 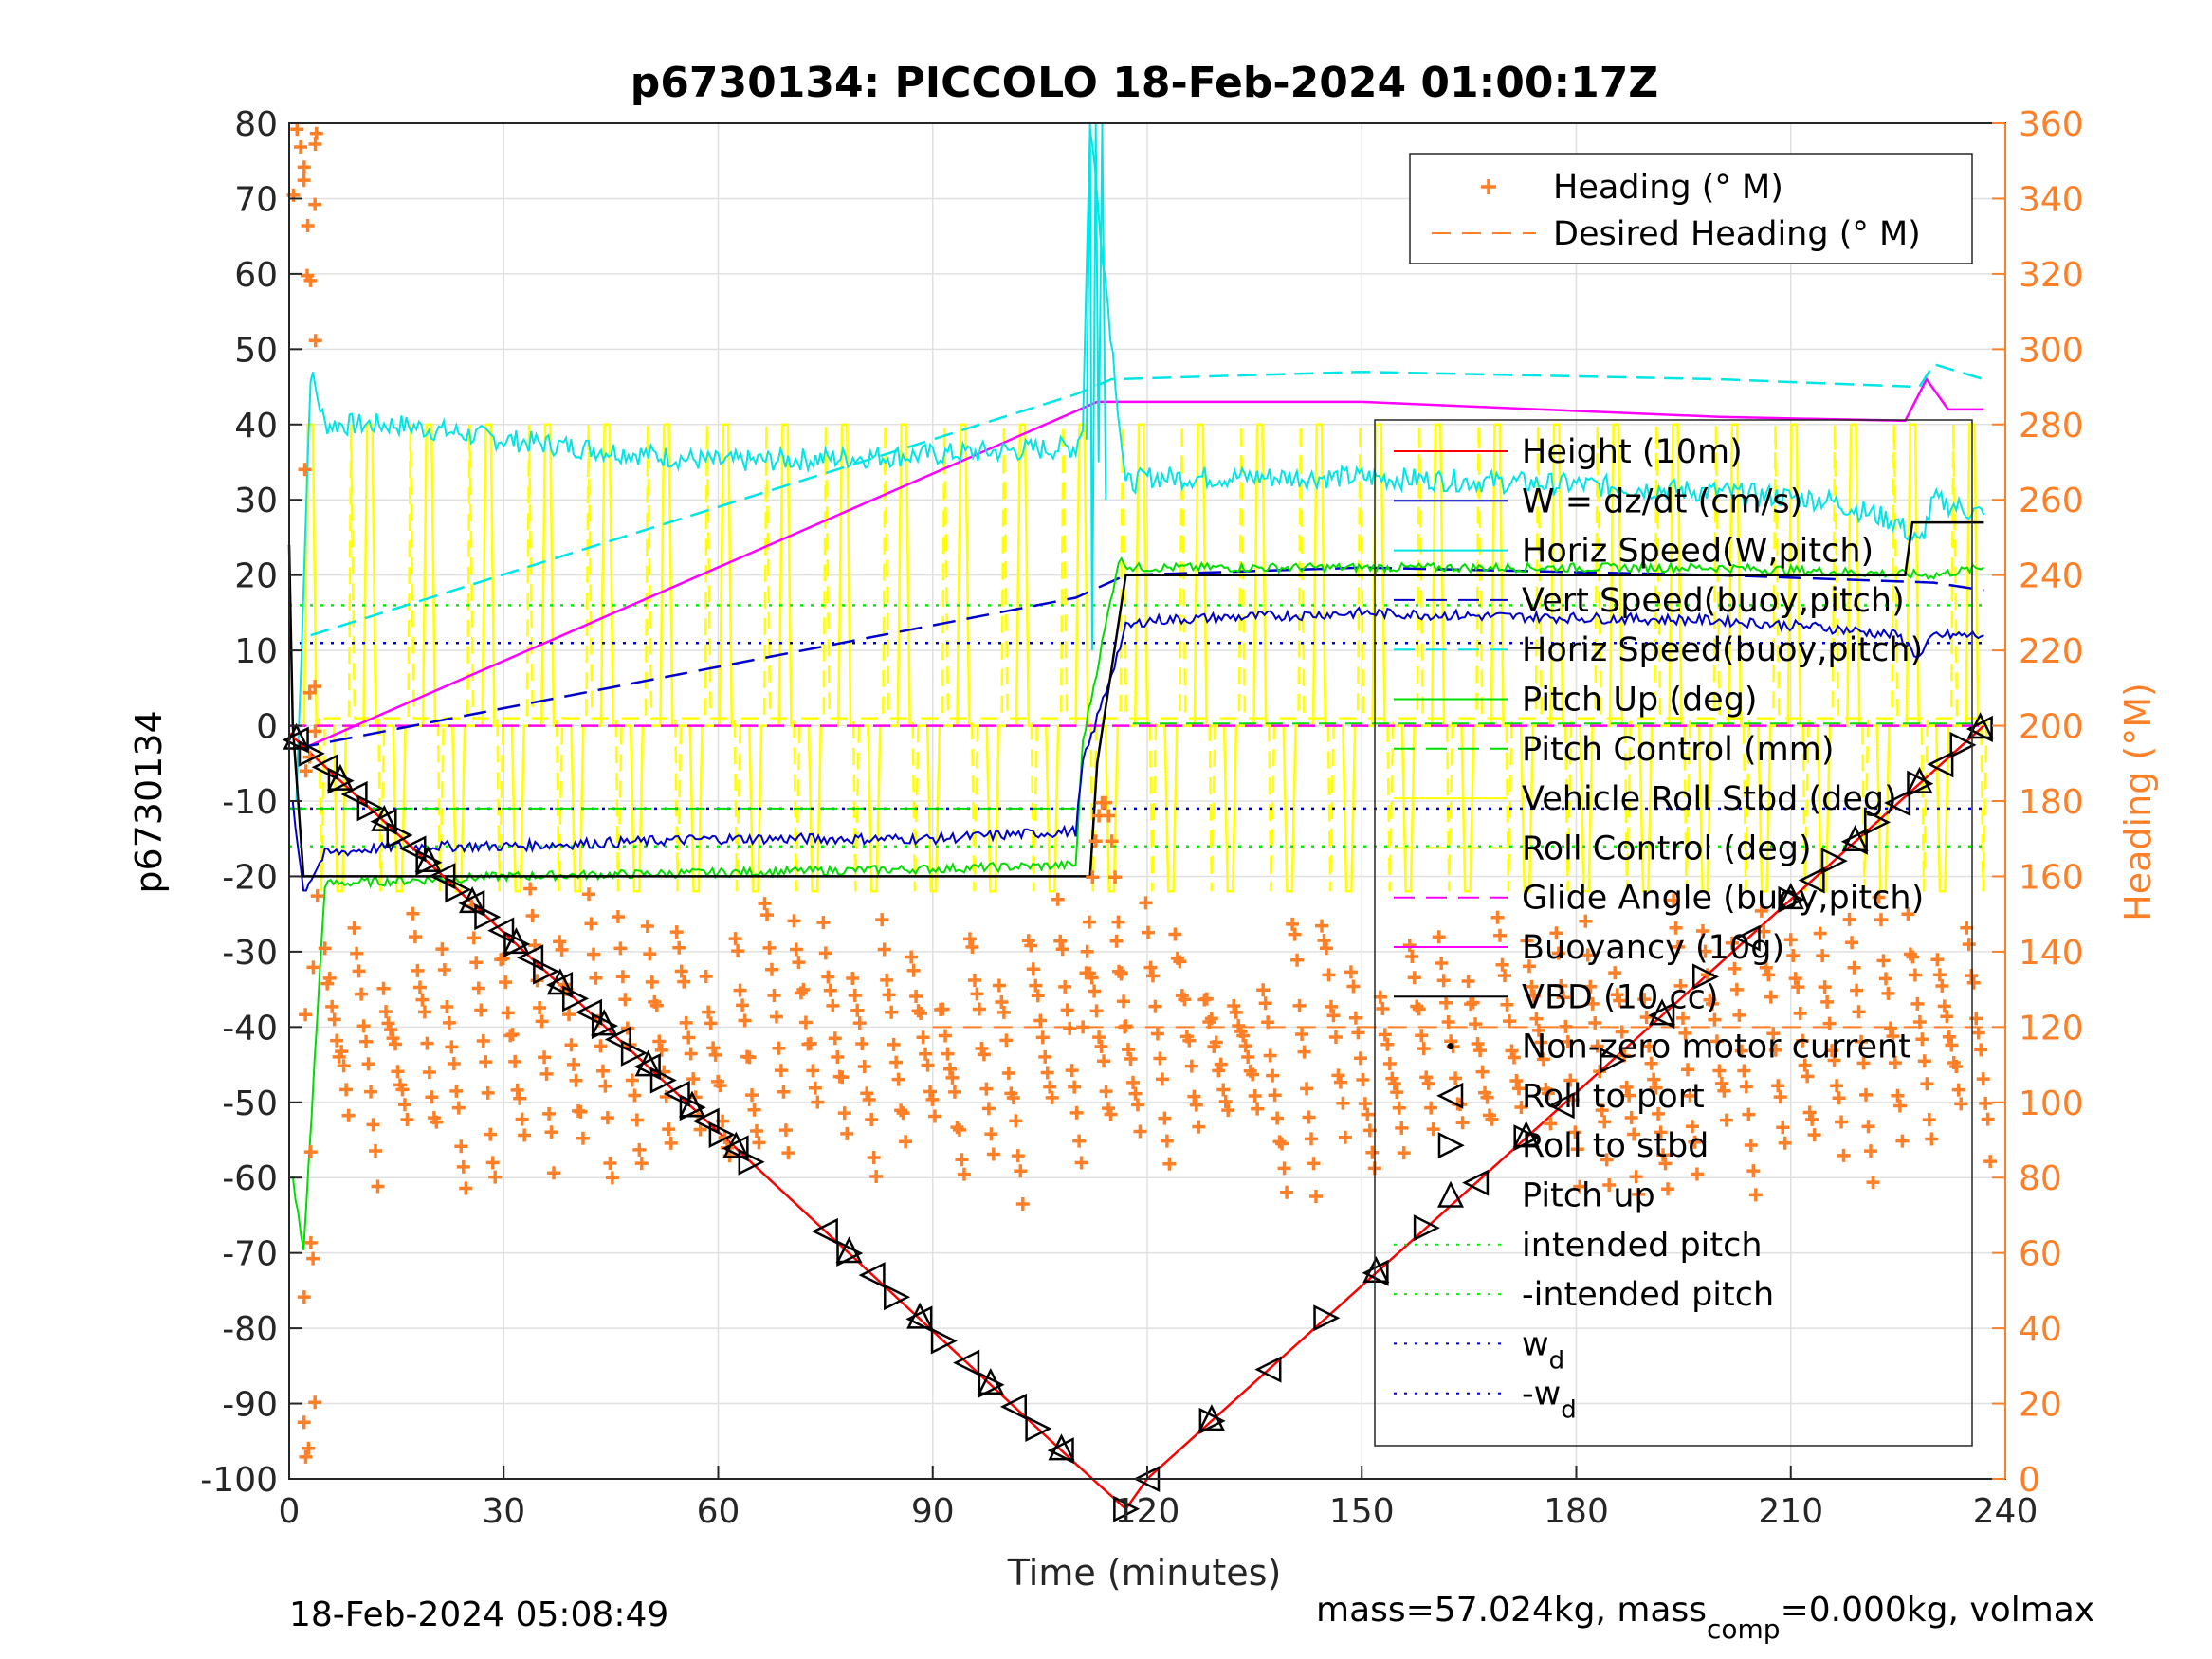 I want to click on legend-top: Heading (° M) Desired Heading (° M), so click(x=1691, y=208).